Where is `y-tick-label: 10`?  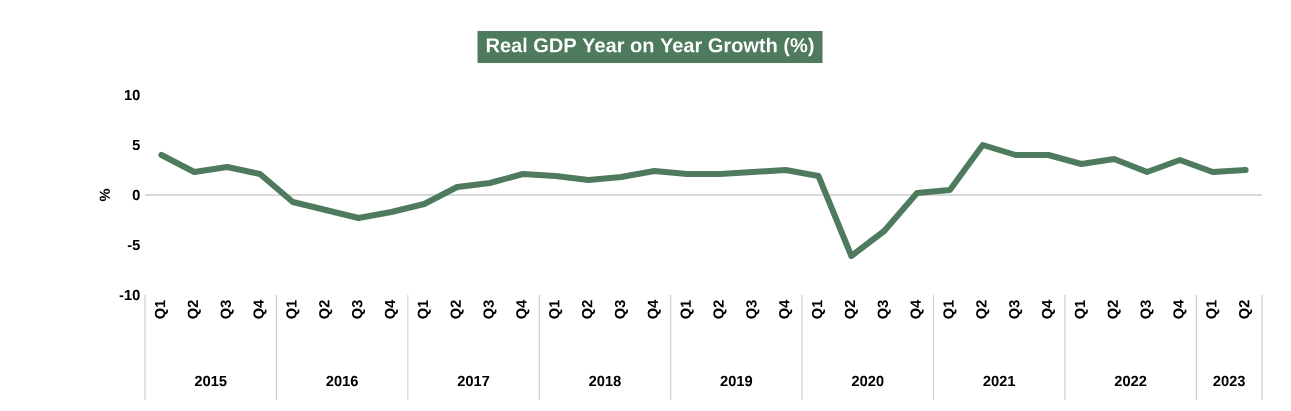
y-tick-label: 10 is located at coordinates (132, 95).